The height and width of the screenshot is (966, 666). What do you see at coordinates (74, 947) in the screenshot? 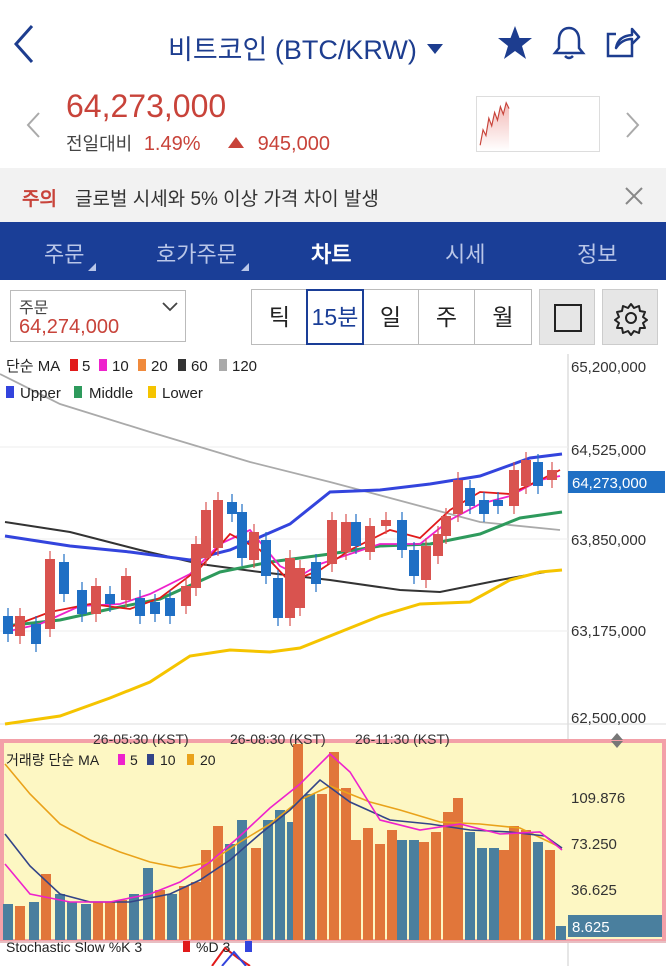
I see `stochastic-legend: Stochastic Slow %K 3` at bounding box center [74, 947].